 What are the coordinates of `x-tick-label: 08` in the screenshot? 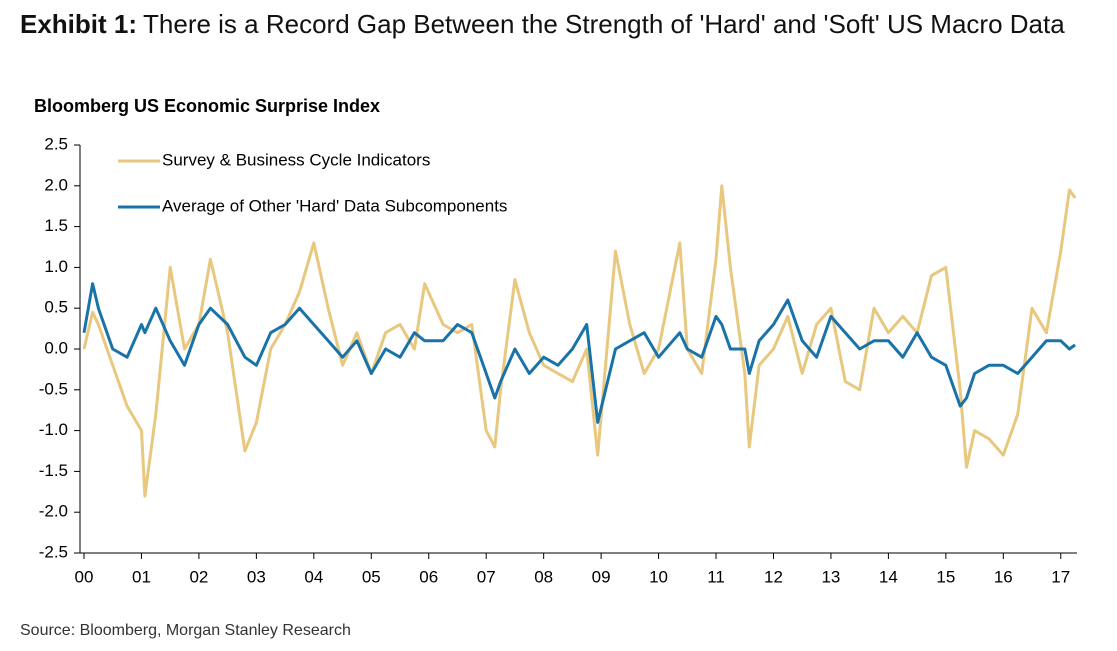 It's located at (543, 576).